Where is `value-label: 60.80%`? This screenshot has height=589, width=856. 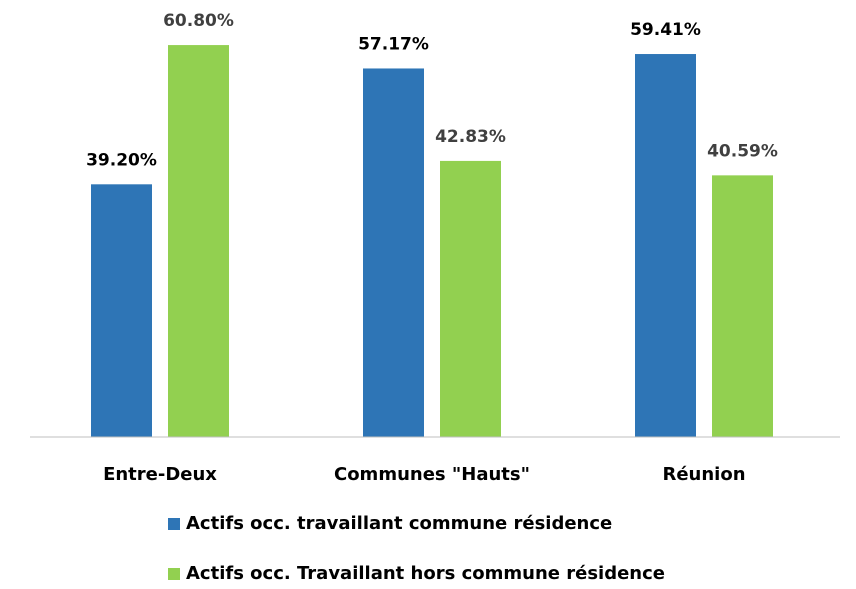
value-label: 60.80% is located at coordinates (198, 21).